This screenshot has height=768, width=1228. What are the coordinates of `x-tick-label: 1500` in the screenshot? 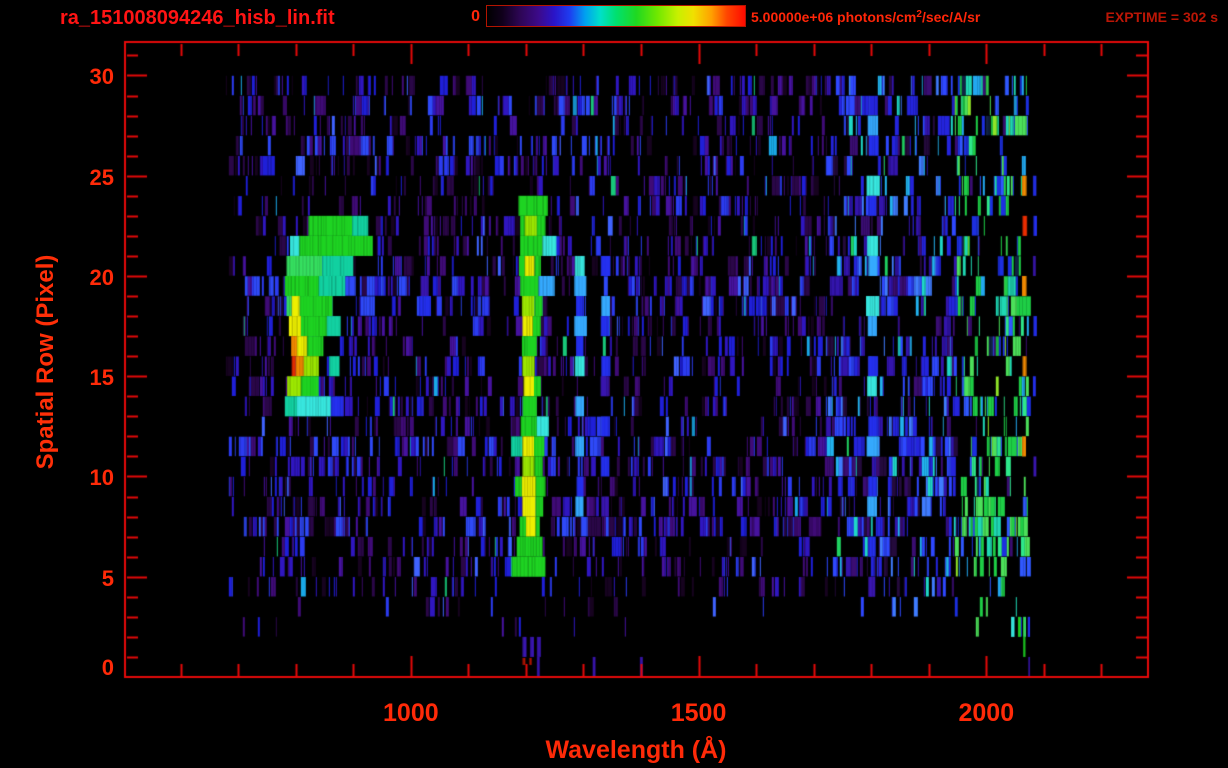 It's located at (698, 713).